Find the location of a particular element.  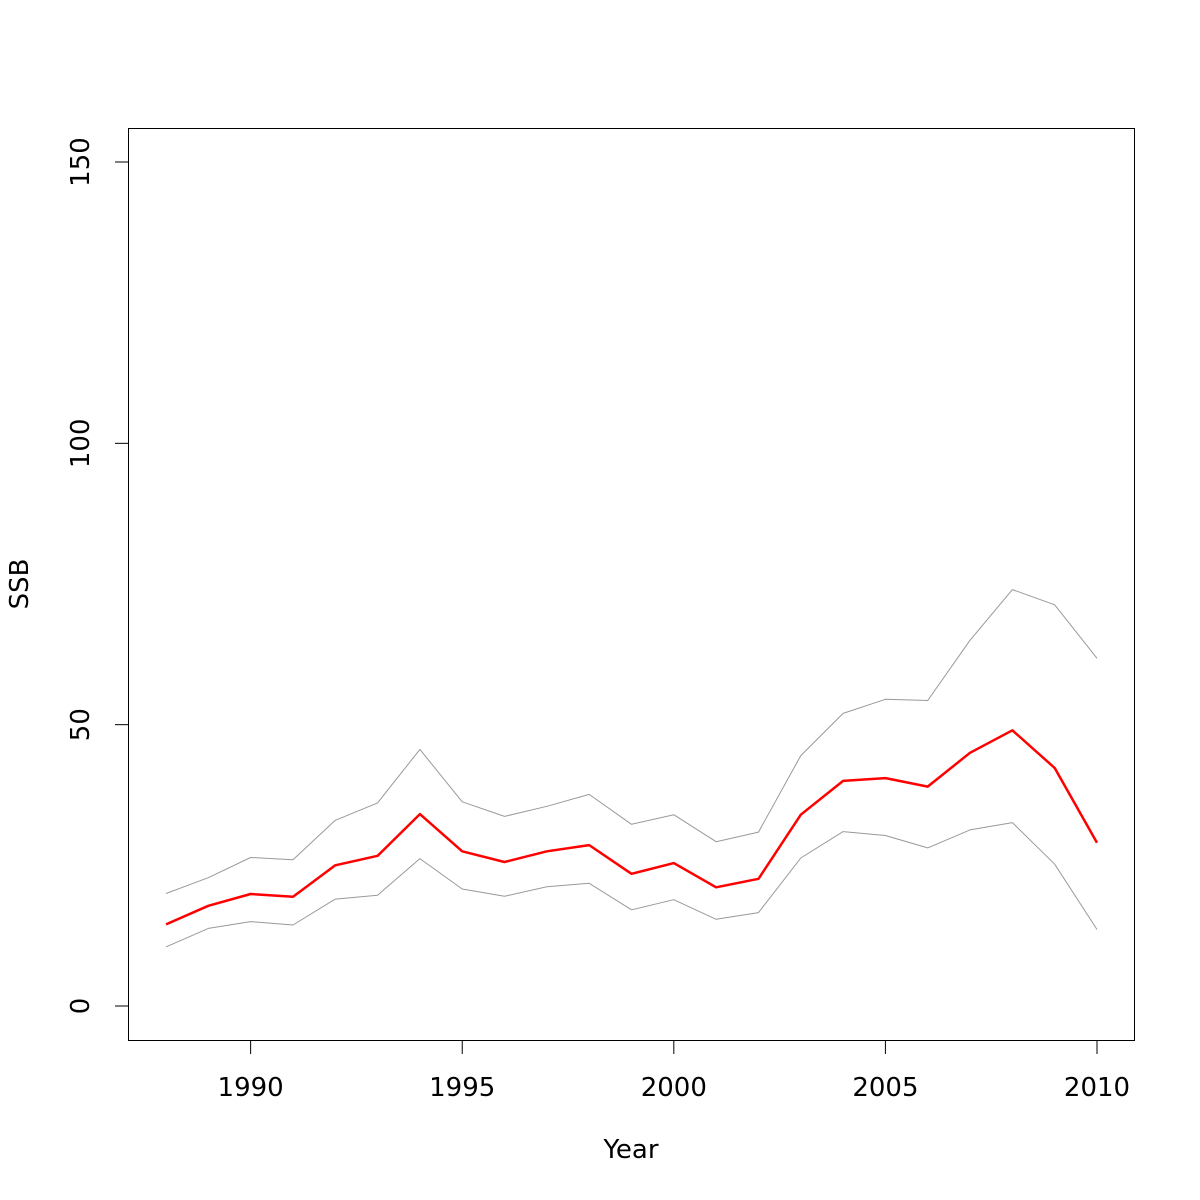

x-tick-label: 2000 is located at coordinates (674, 1088).